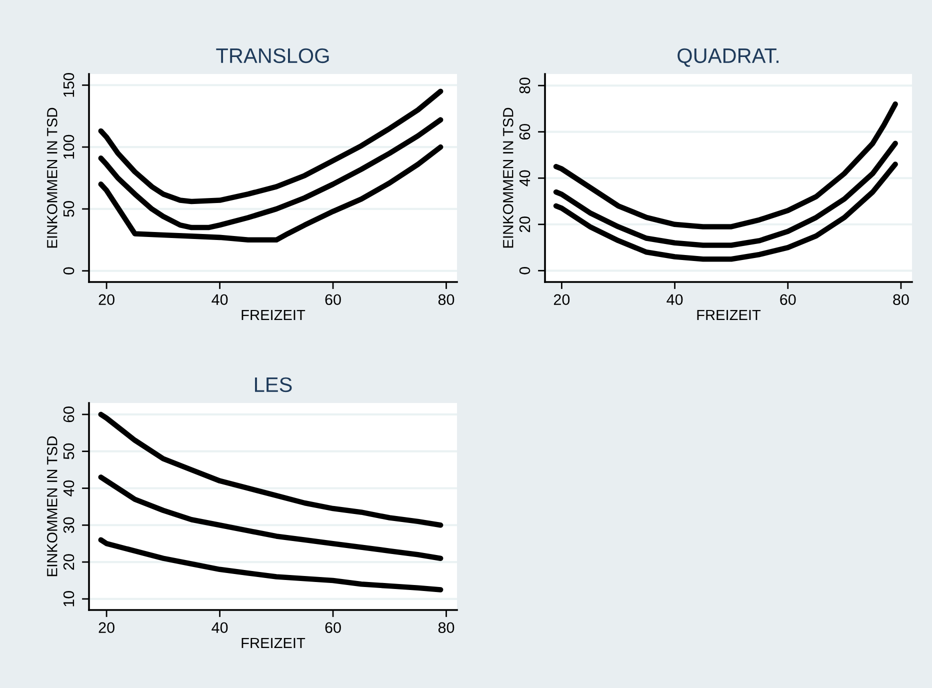  Describe the element at coordinates (728, 57) in the screenshot. I see `chart-title: QUADRAT.` at that location.